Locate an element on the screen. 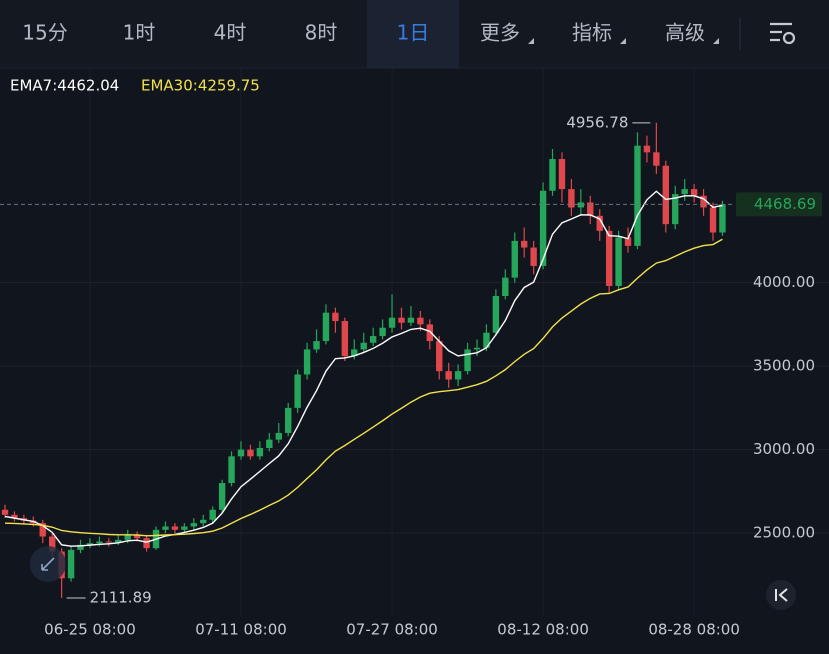 Image resolution: width=829 pixels, height=654 pixels. y-tick-label: 2500.00 is located at coordinates (784, 533).